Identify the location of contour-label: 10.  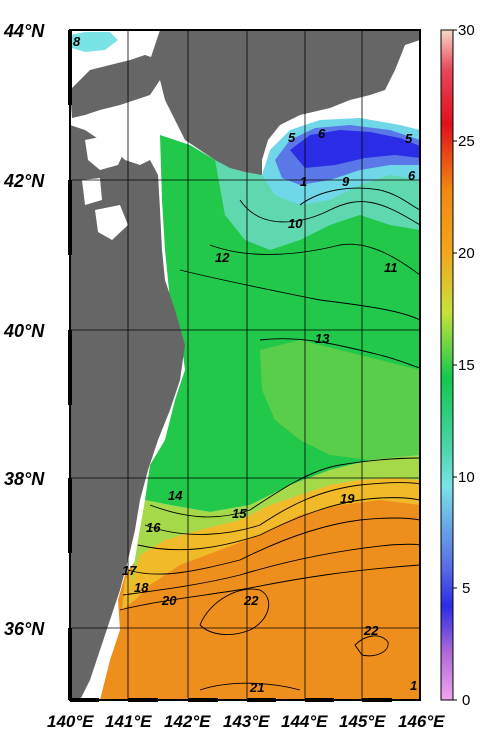
(295, 223).